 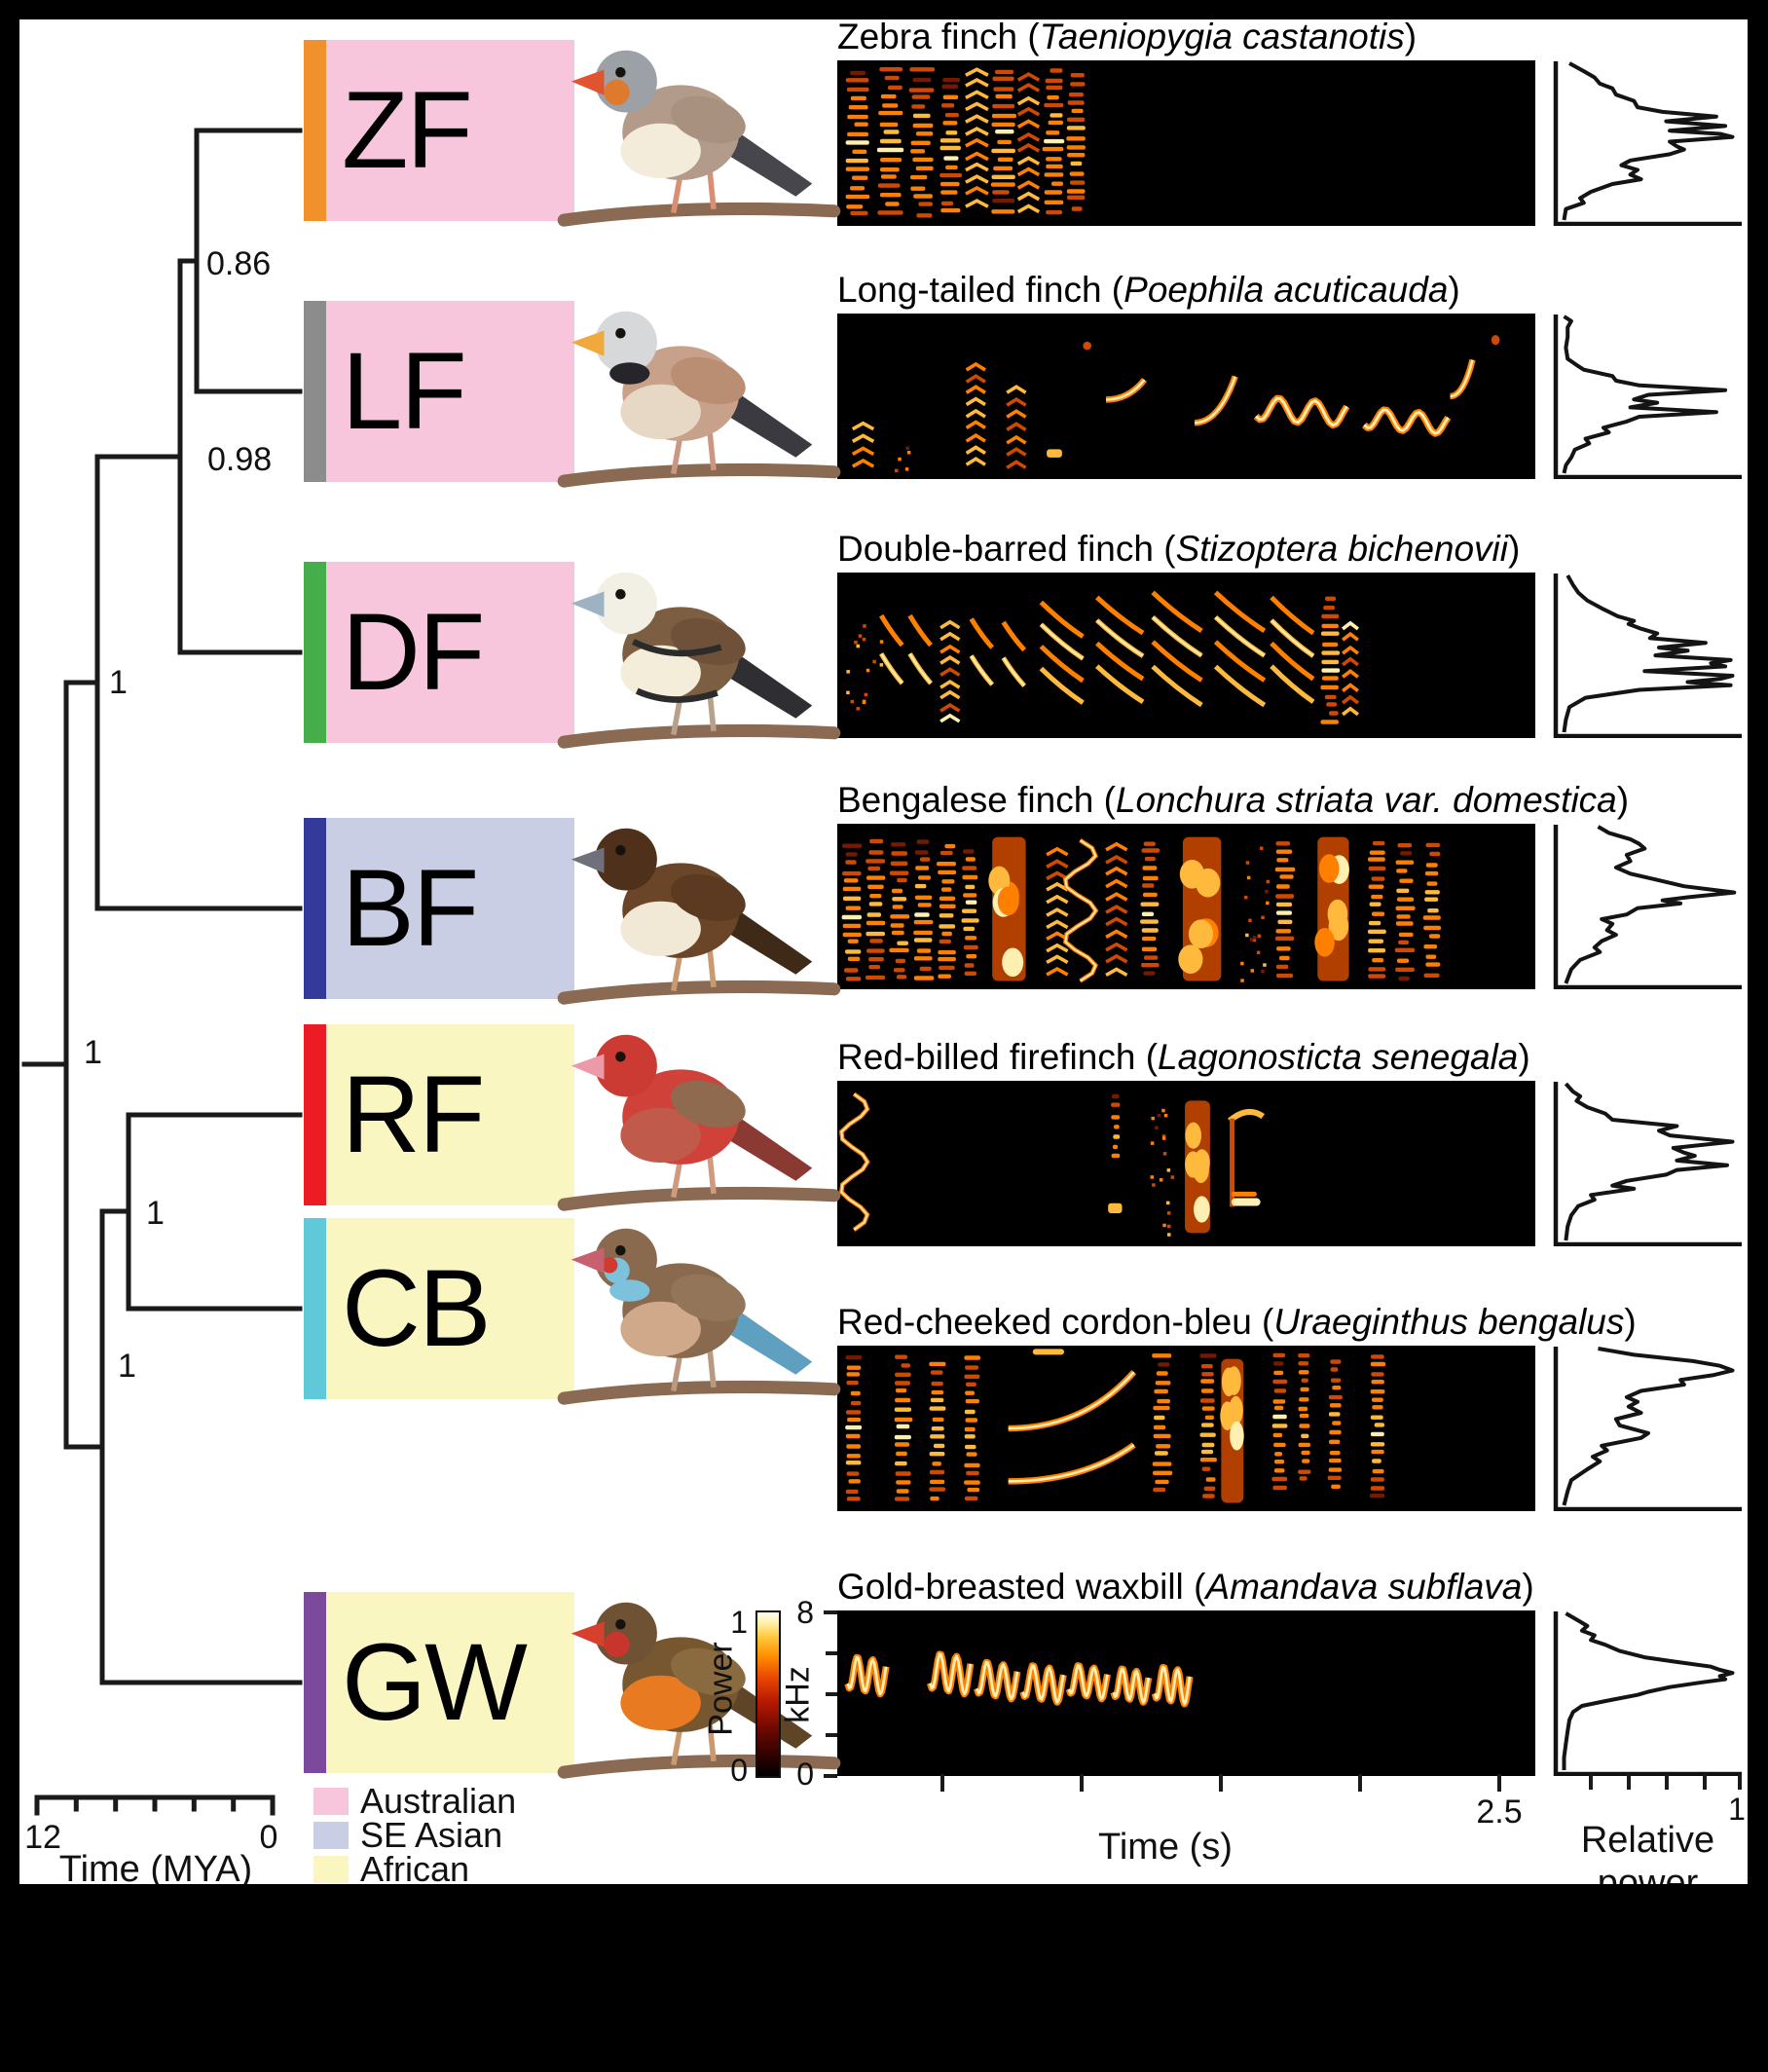 What do you see at coordinates (1366, 800) in the screenshot?
I see `species-latin-name: Lonchura striata var. domestica` at bounding box center [1366, 800].